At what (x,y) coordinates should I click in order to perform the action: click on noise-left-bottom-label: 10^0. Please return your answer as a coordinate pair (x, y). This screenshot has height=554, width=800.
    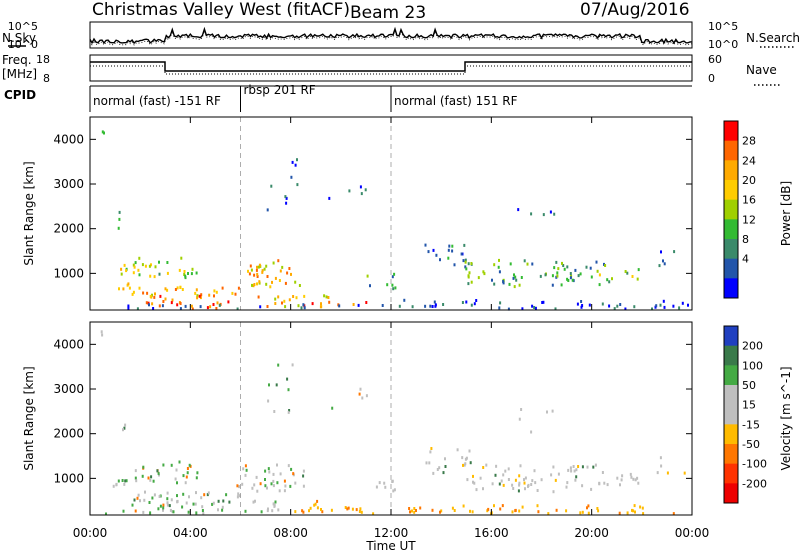
    Looking at the image, I should click on (23, 44).